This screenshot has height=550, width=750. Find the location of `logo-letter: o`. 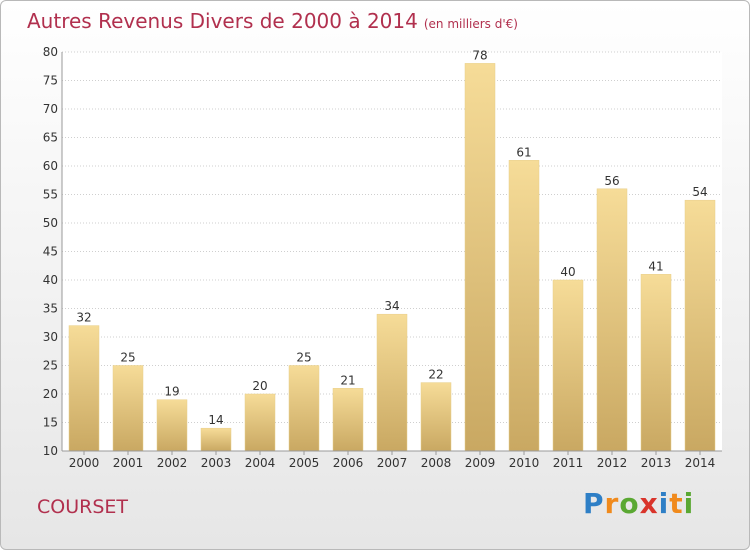

logo-letter: o is located at coordinates (629, 503).